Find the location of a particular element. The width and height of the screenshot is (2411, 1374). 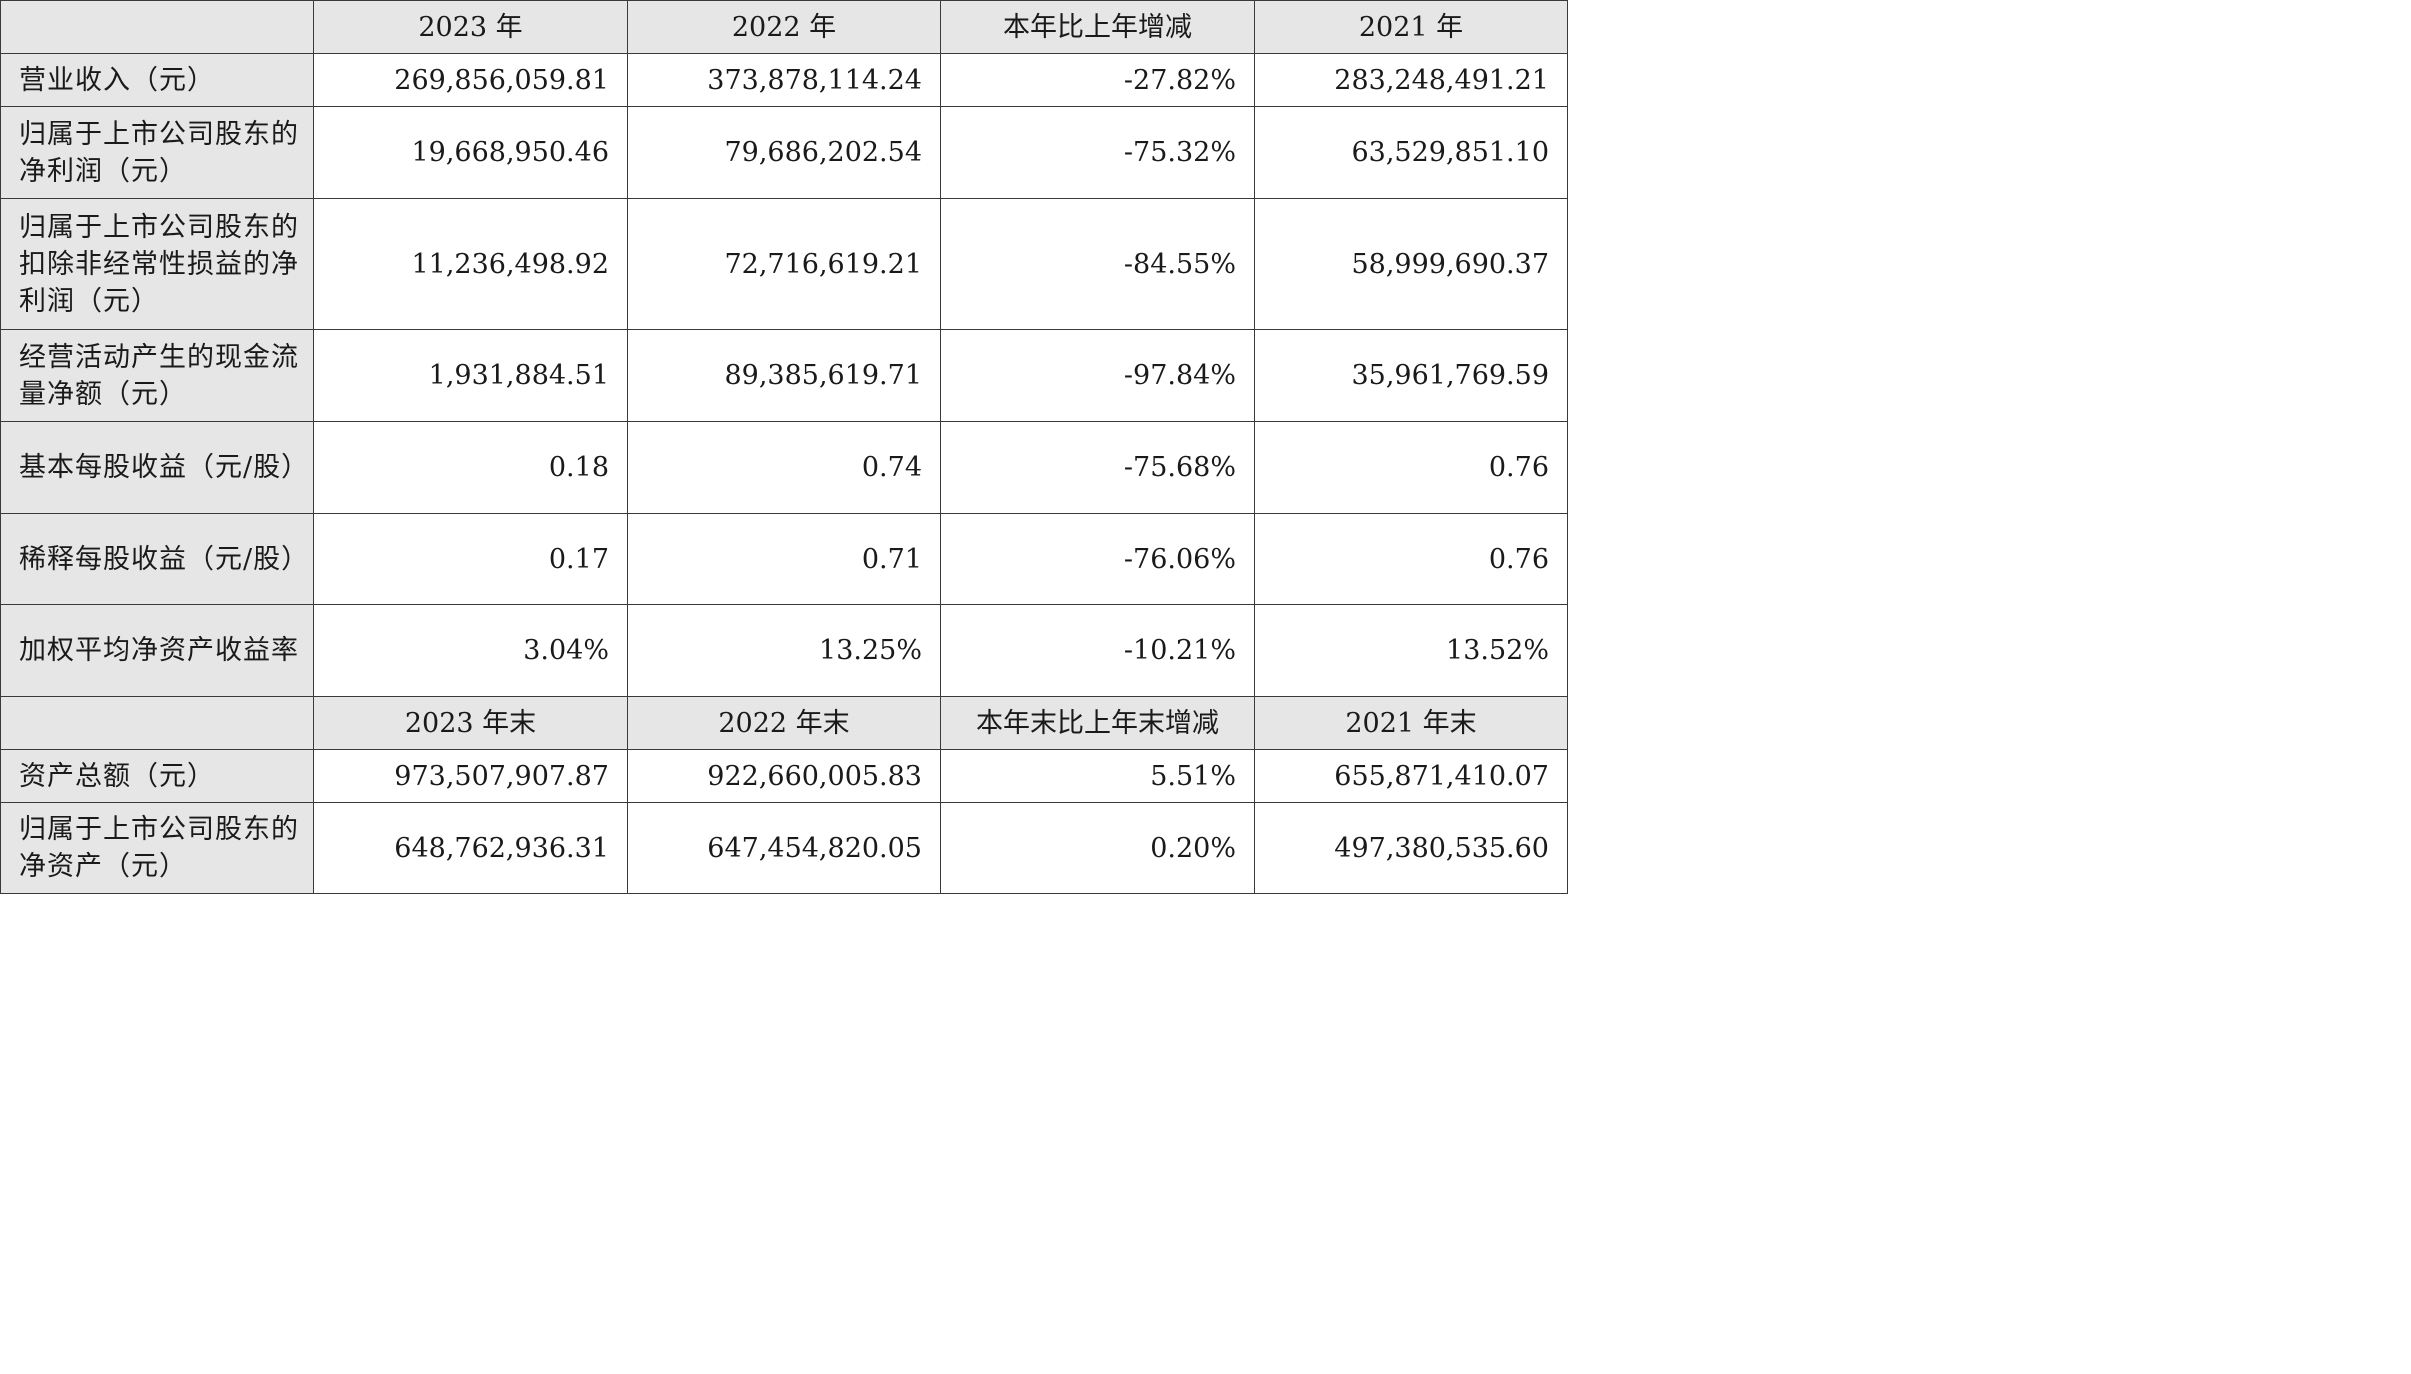

cell-change: -75.32% is located at coordinates (1097, 152).